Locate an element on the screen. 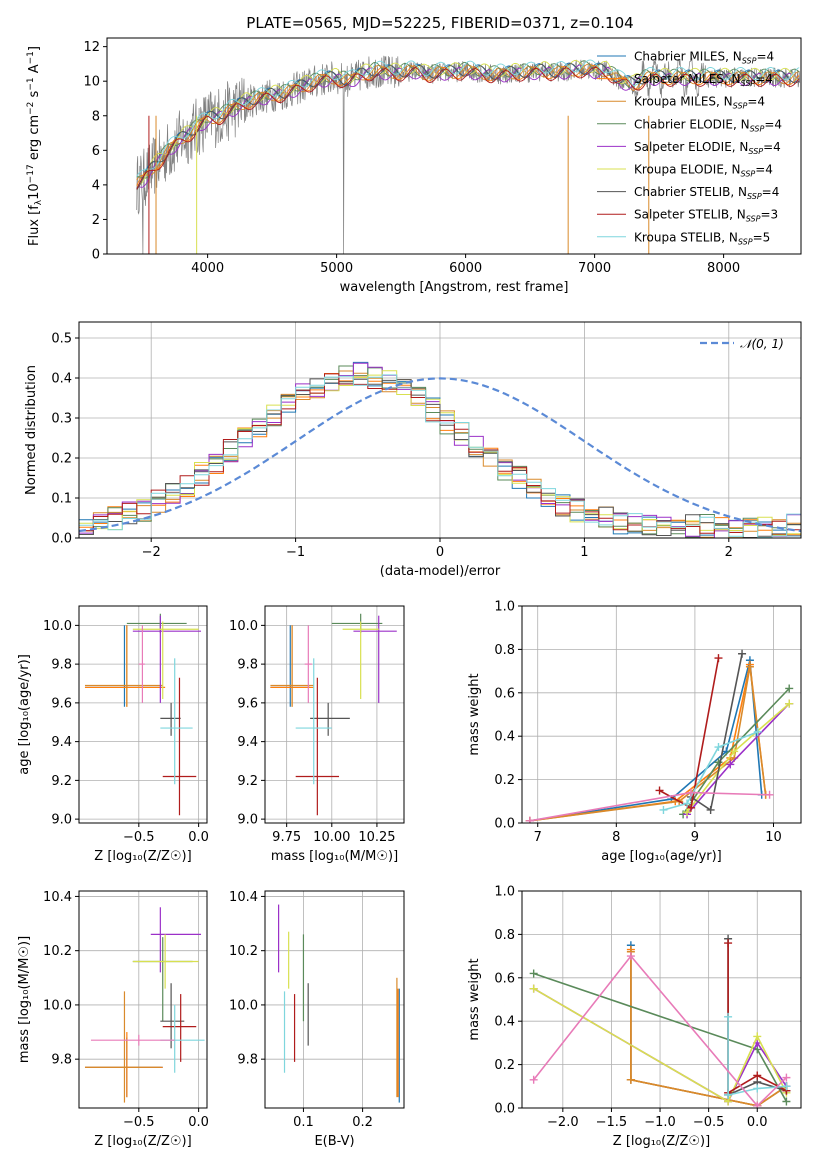 This screenshot has width=819, height=1170. y-label-part: s is located at coordinates (34, 95).